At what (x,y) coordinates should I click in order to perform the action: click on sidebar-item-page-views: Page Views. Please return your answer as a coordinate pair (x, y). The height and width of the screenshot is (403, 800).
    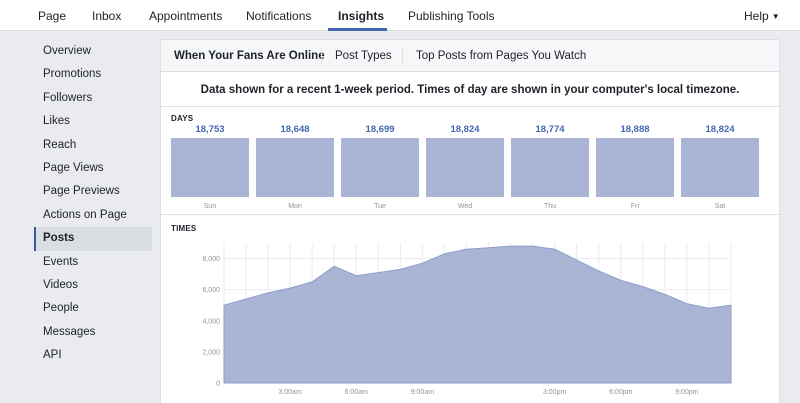
    Looking at the image, I should click on (73, 167).